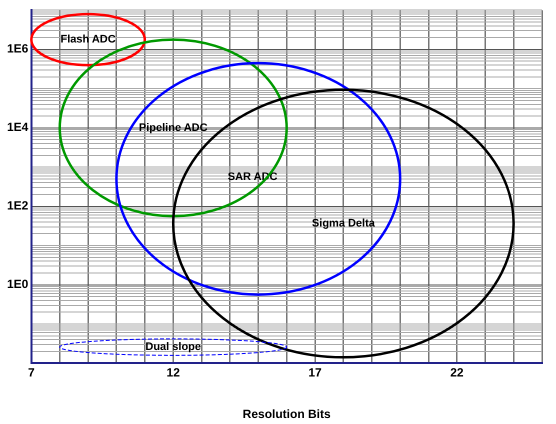  What do you see at coordinates (286, 414) in the screenshot?
I see `x-axis-title: Resolution Bits` at bounding box center [286, 414].